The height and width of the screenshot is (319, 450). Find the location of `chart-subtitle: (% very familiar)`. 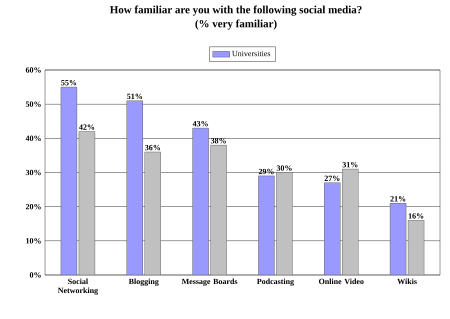

chart-subtitle: (% very familiar) is located at coordinates (236, 25).